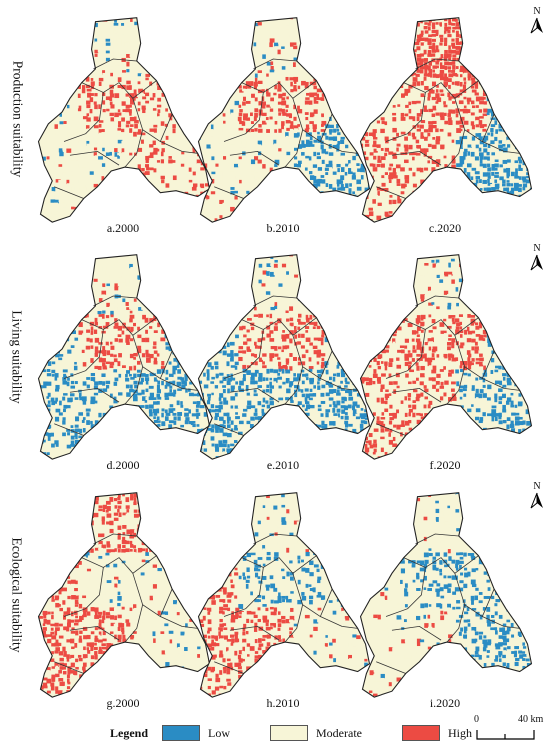 This screenshot has height=748, width=550. What do you see at coordinates (511, 729) in the screenshot?
I see `scale-bar: 0 40 km` at bounding box center [511, 729].